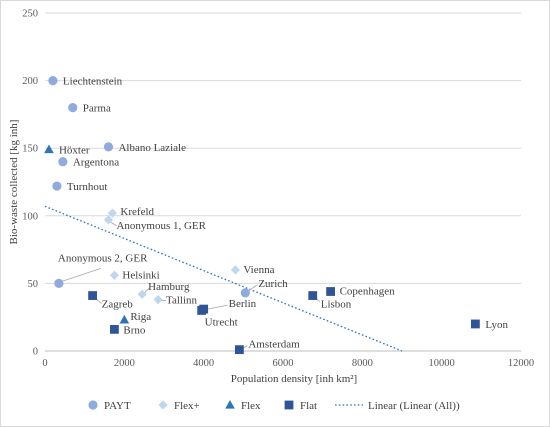  Describe the element at coordinates (30, 14) in the screenshot. I see `y-tick-label: 250` at that location.